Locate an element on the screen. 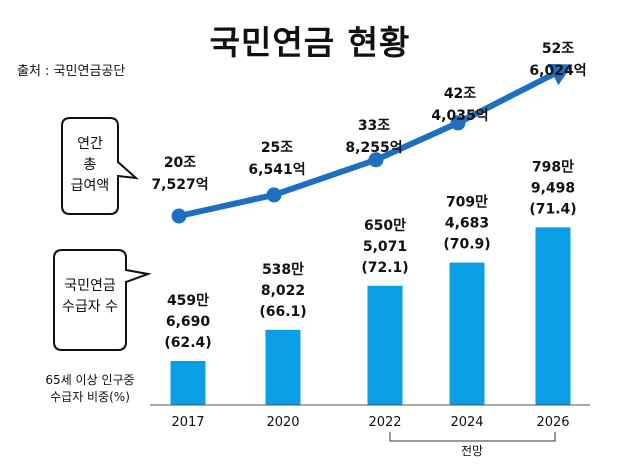 The height and width of the screenshot is (465, 620). x-tick-label-2026: 2026 is located at coordinates (552, 422).